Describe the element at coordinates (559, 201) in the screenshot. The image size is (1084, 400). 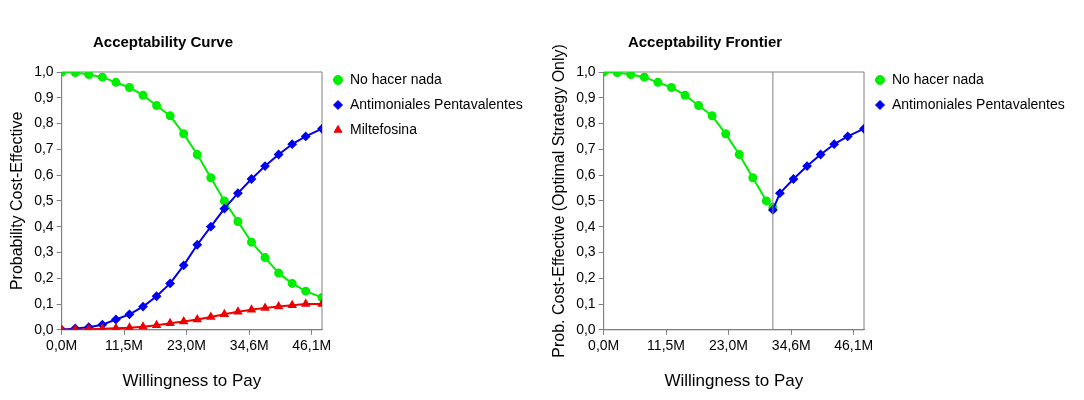
I see `y-axis-title: Prob. Cost-Effective (Optimal Strategy Only)` at that location.